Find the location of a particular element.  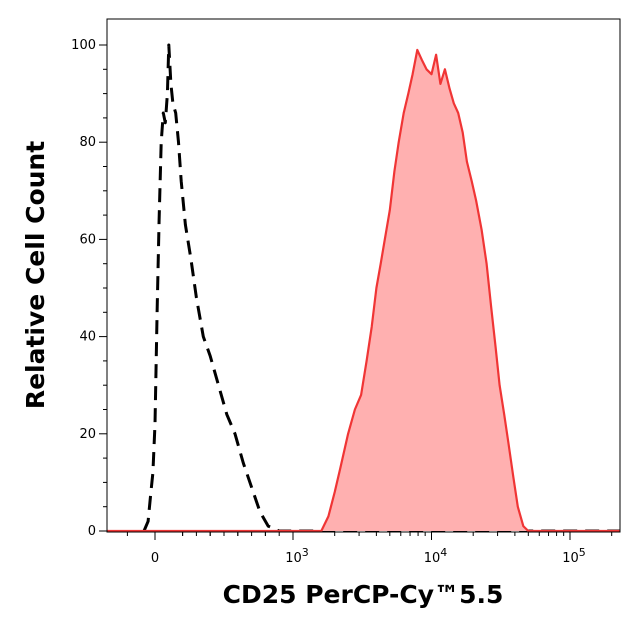

y-tick-label: 40 is located at coordinates (87, 337).